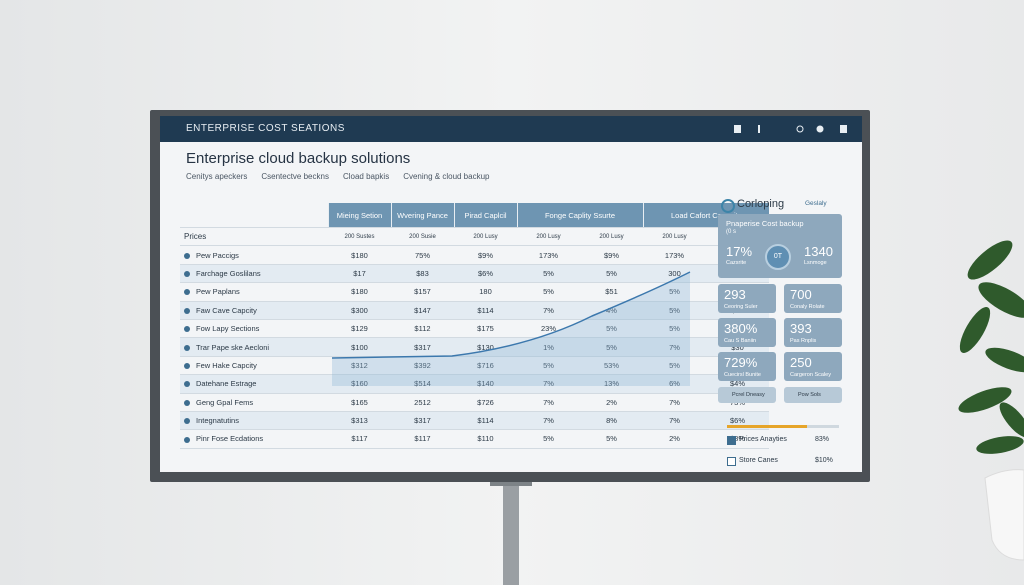  Describe the element at coordinates (824, 460) in the screenshot. I see `check-value: $10%` at that location.